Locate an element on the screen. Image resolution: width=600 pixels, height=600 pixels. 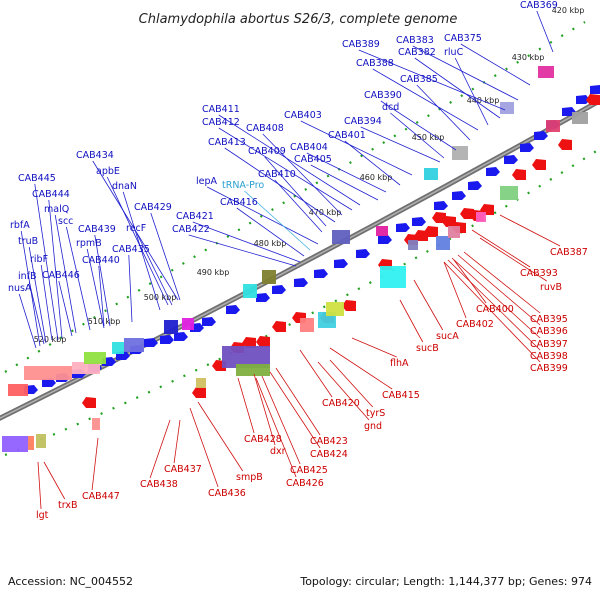
gene-label-cab435: CAB435 is located at coordinates (131, 249).